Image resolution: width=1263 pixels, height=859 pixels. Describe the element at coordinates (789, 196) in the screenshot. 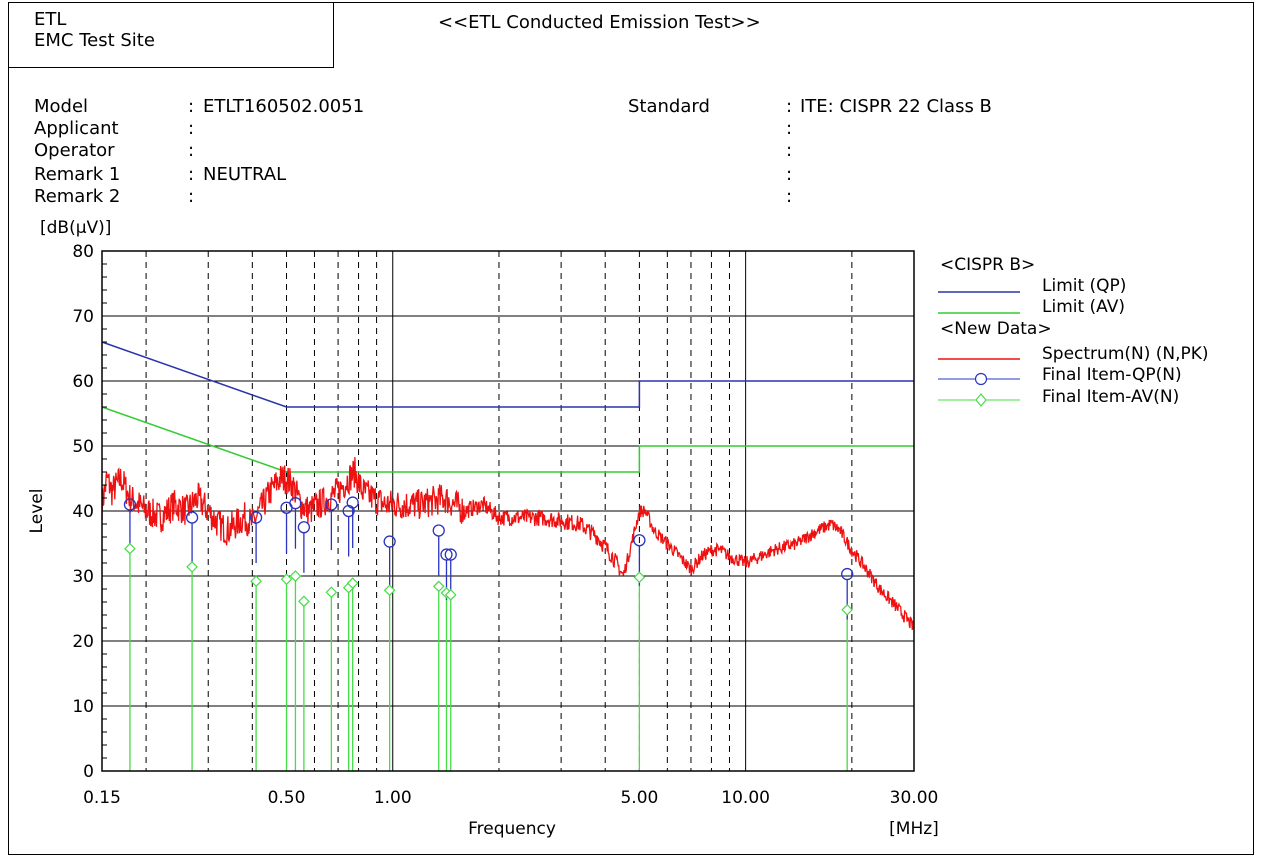

I see `standard-colon-5: :` at that location.